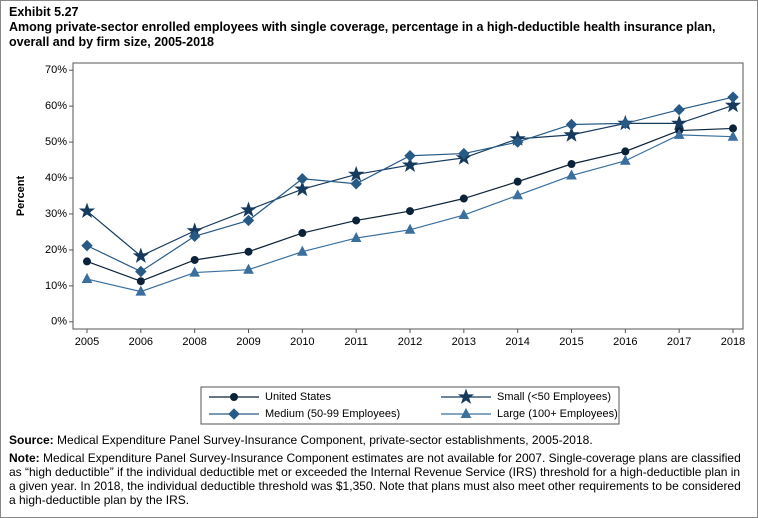  I want to click on legend-label: Medium (50-99 Employees), so click(332, 414).